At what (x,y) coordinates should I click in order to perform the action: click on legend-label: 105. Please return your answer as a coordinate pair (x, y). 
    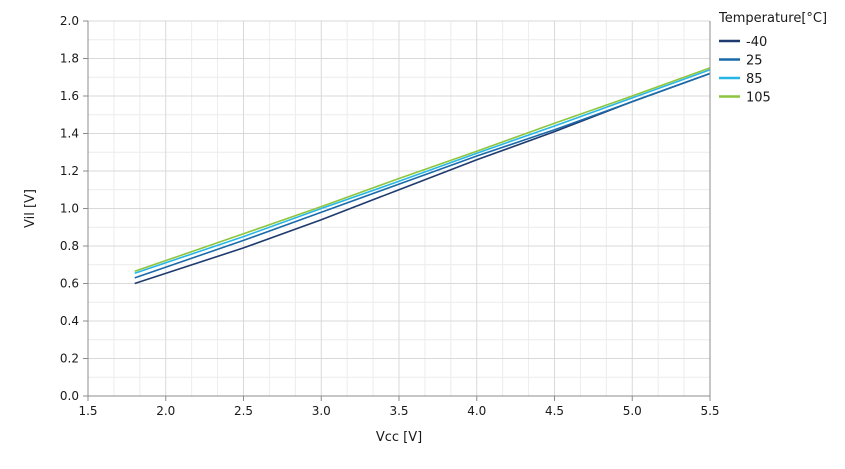
    Looking at the image, I should click on (758, 98).